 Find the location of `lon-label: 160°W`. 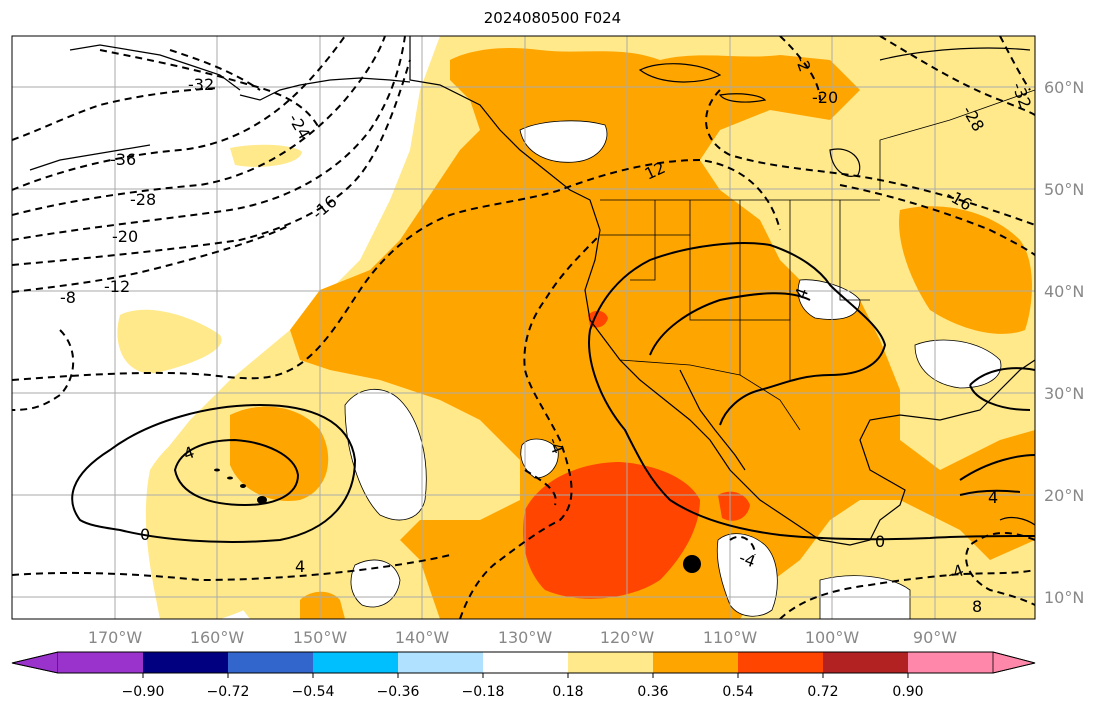

lon-label: 160°W is located at coordinates (217, 637).